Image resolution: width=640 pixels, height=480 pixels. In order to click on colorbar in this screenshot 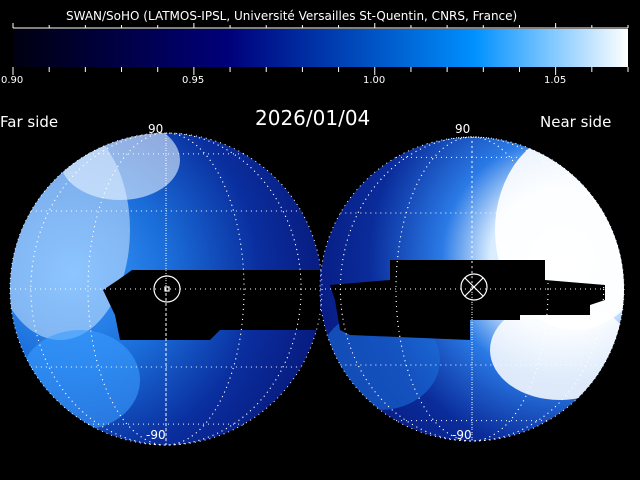, I will do `click(320, 49)`.